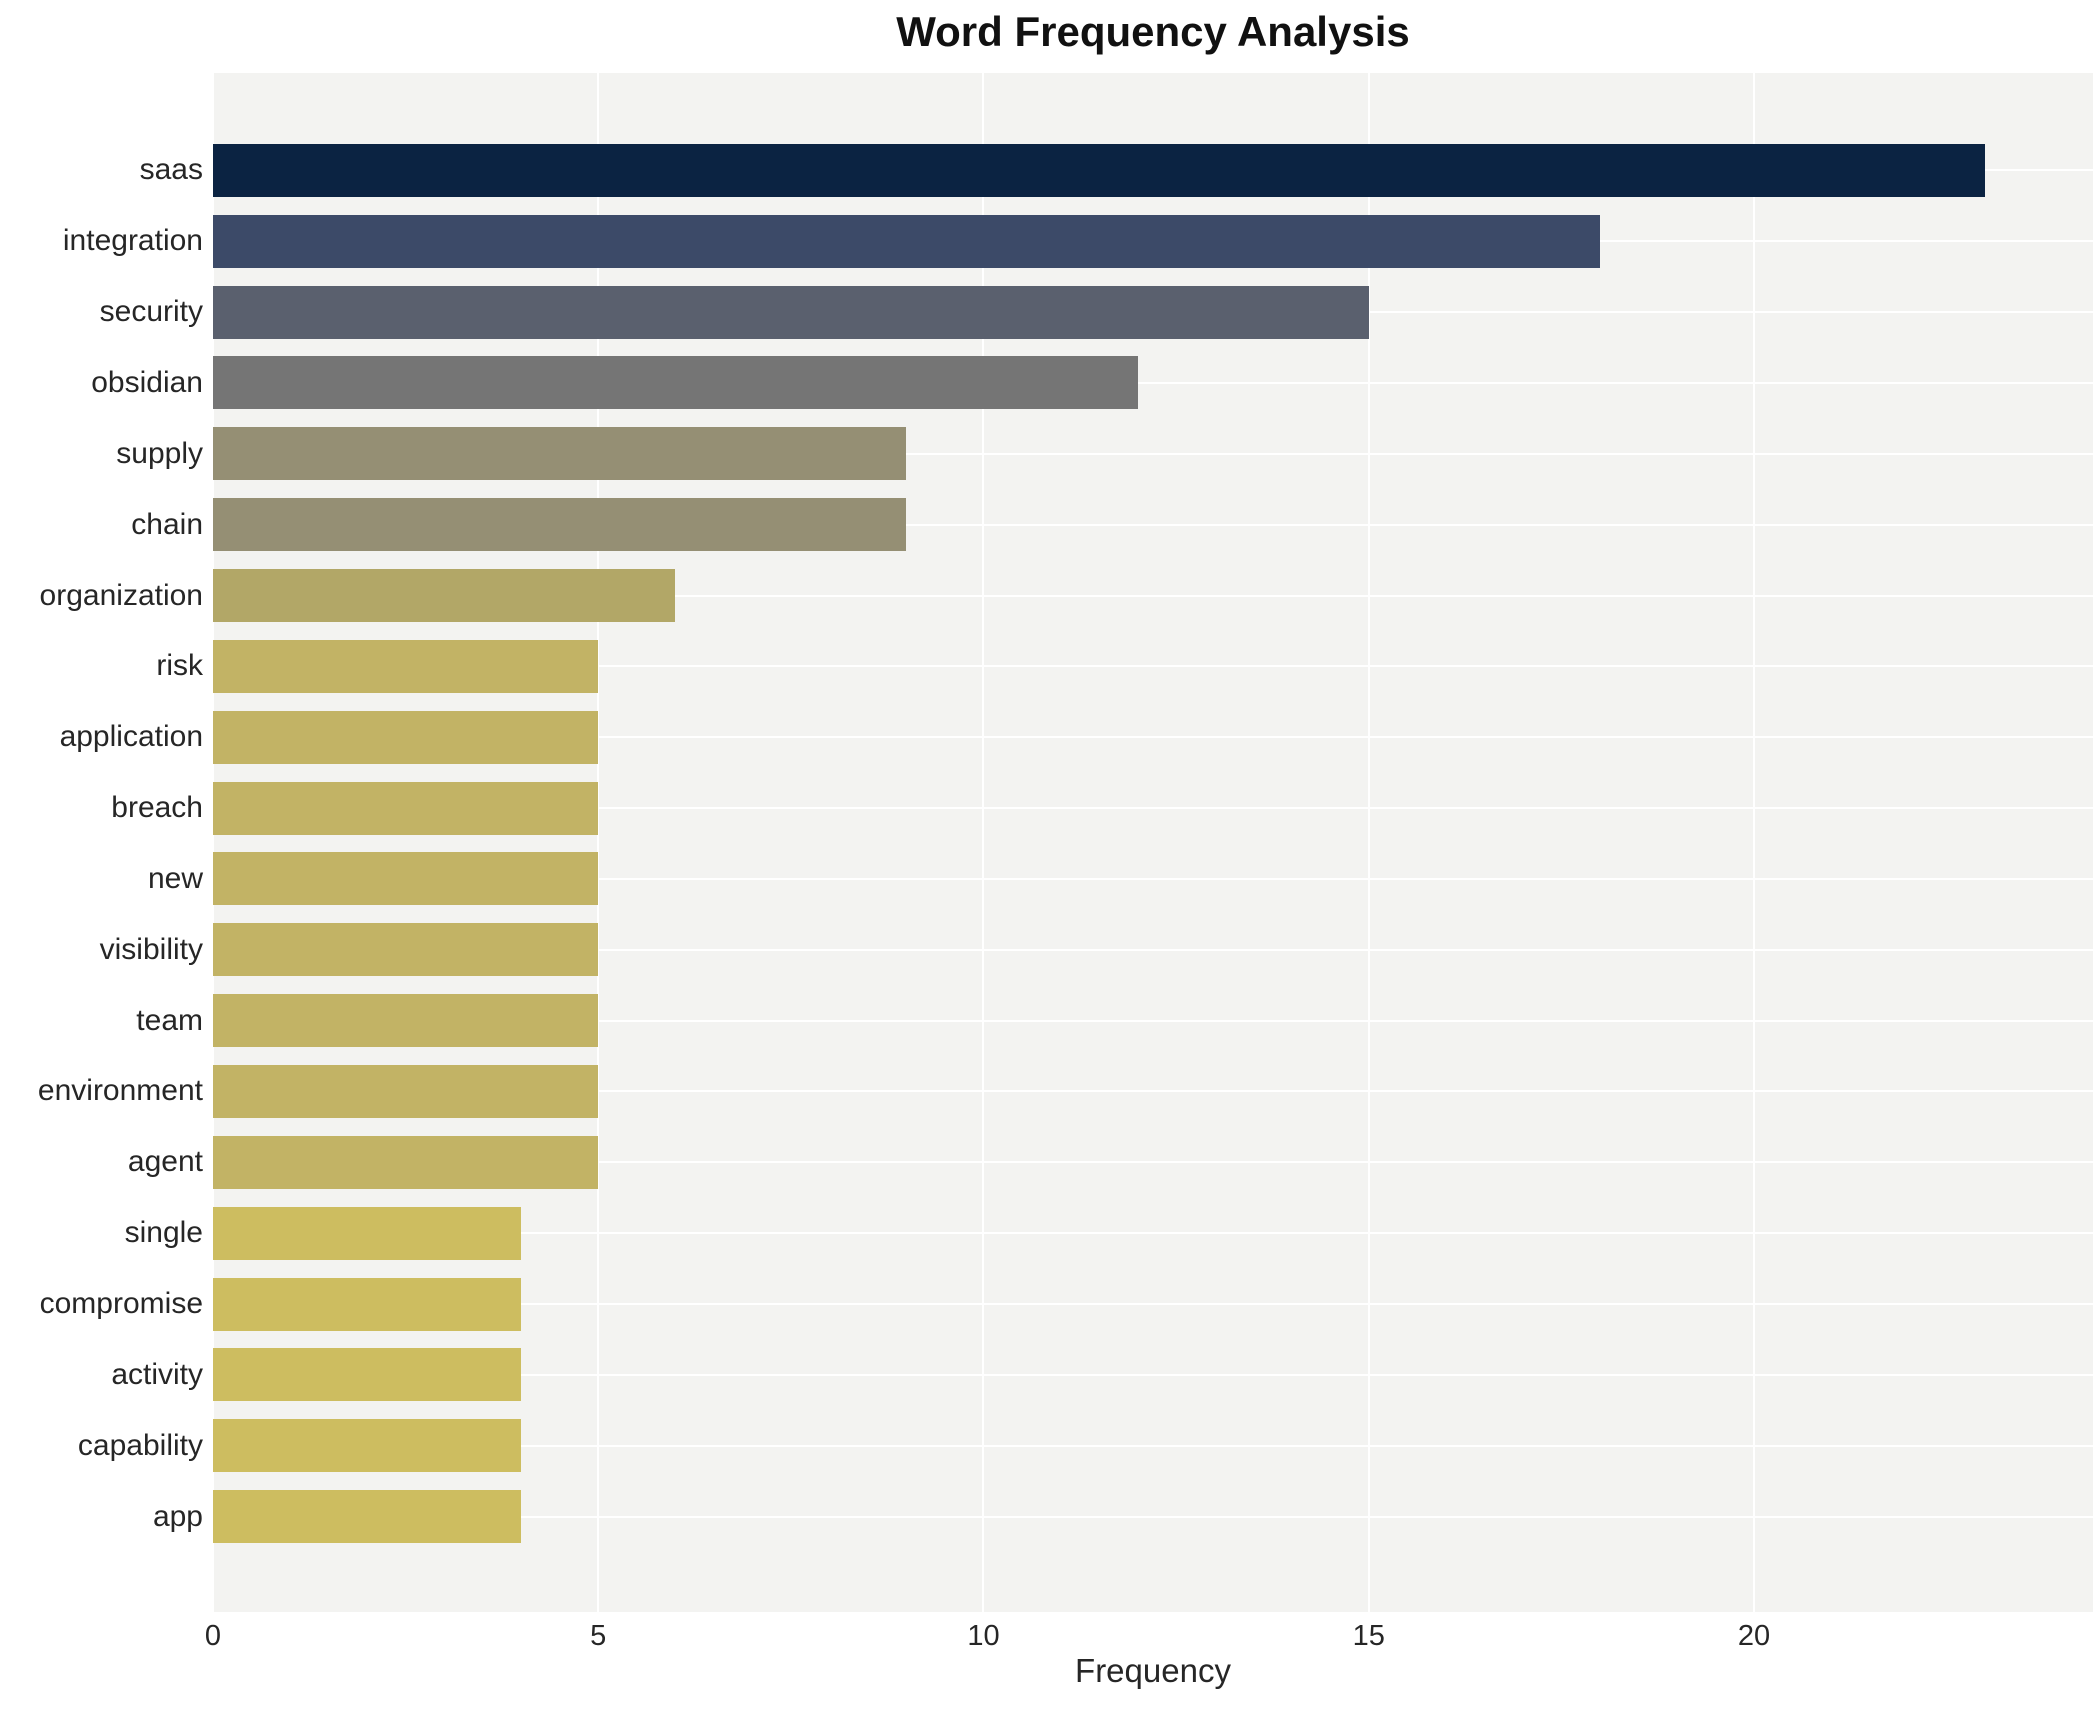  Describe the element at coordinates (791, 312) in the screenshot. I see `bar-security` at that location.